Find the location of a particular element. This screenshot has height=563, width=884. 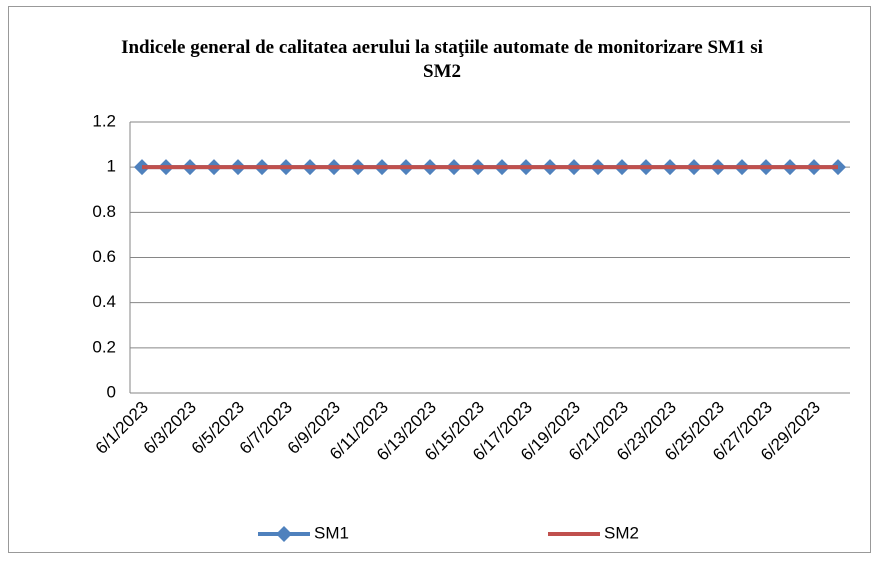

y-tick-label: 0.2 is located at coordinates (104, 346).